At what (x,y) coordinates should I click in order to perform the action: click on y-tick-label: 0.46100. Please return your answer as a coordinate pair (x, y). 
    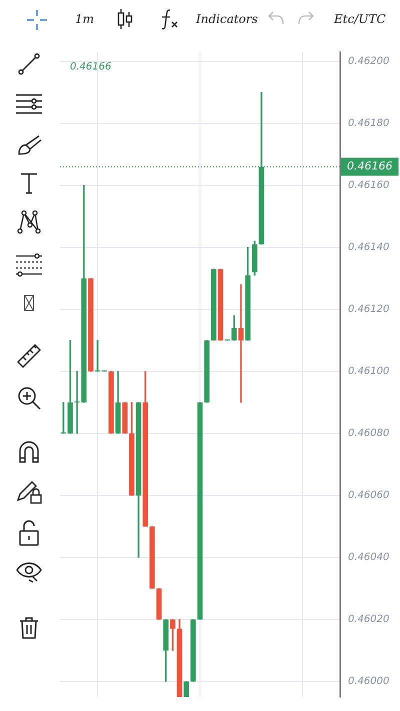
    Looking at the image, I should click on (369, 371).